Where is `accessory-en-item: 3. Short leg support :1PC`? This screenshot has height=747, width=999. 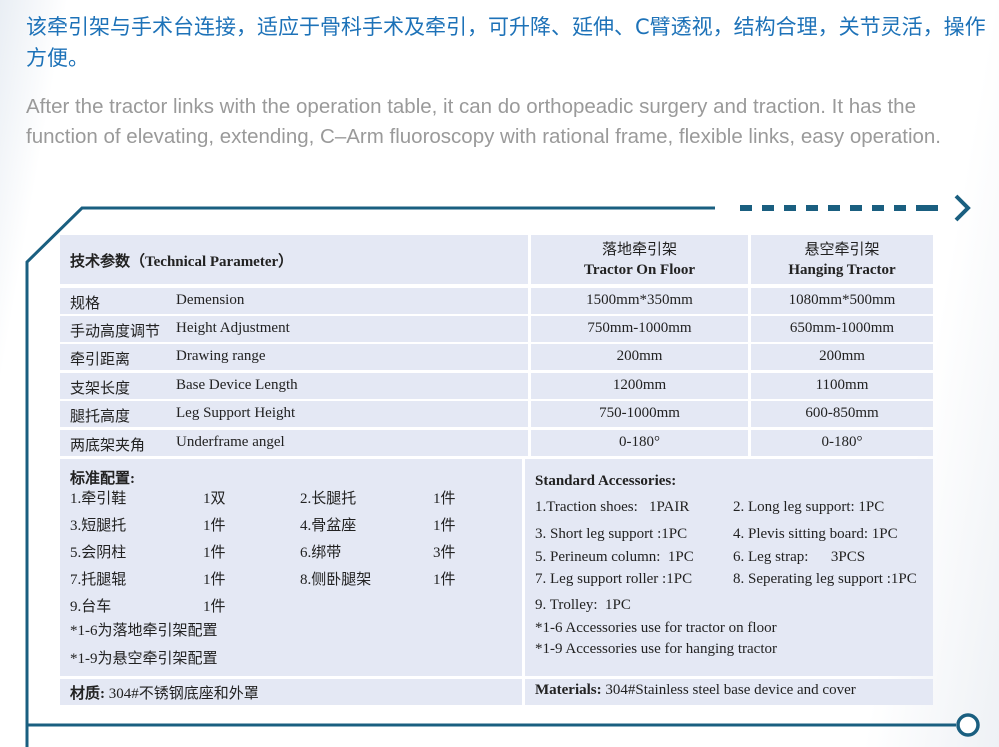
accessory-en-item: 3. Short leg support :1PC is located at coordinates (611, 534).